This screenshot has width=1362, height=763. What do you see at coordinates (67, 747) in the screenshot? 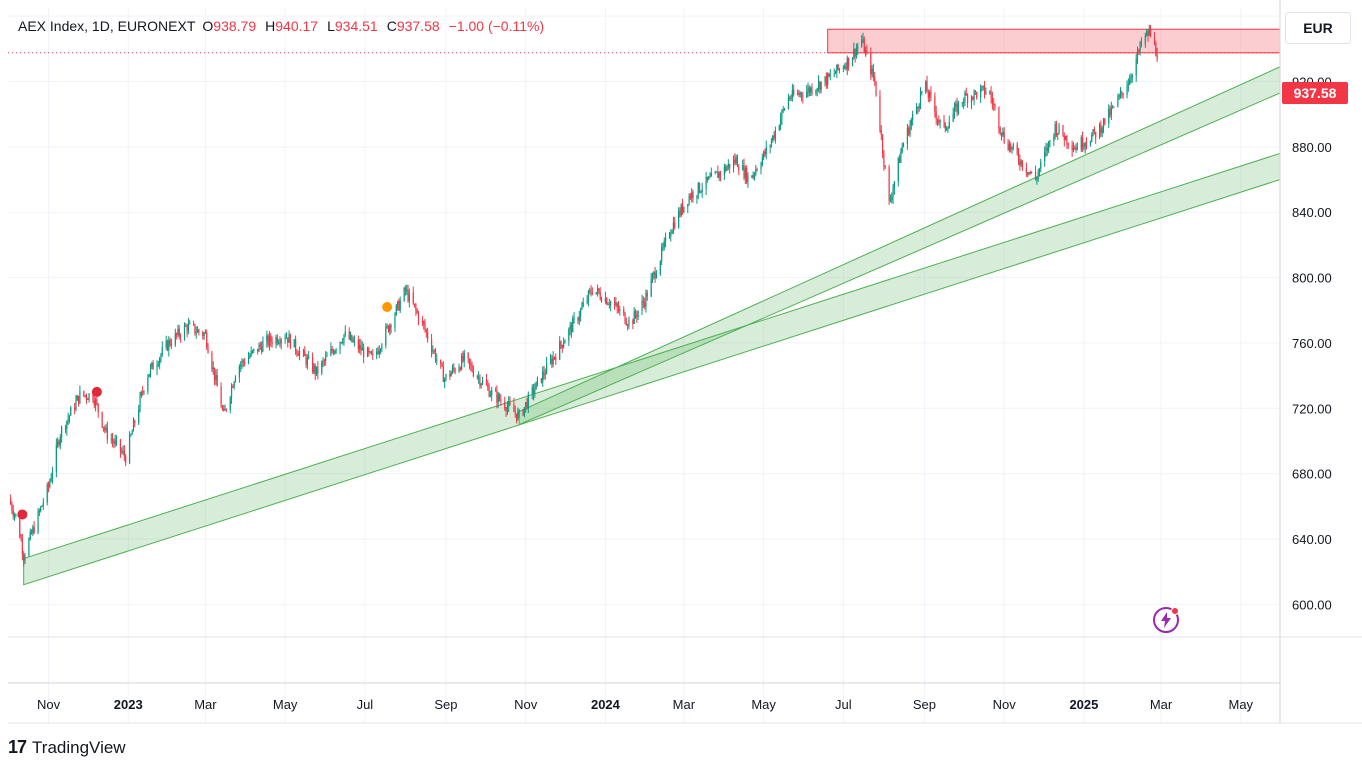
I see `tradingview-logo: 17 TradingView` at bounding box center [67, 747].